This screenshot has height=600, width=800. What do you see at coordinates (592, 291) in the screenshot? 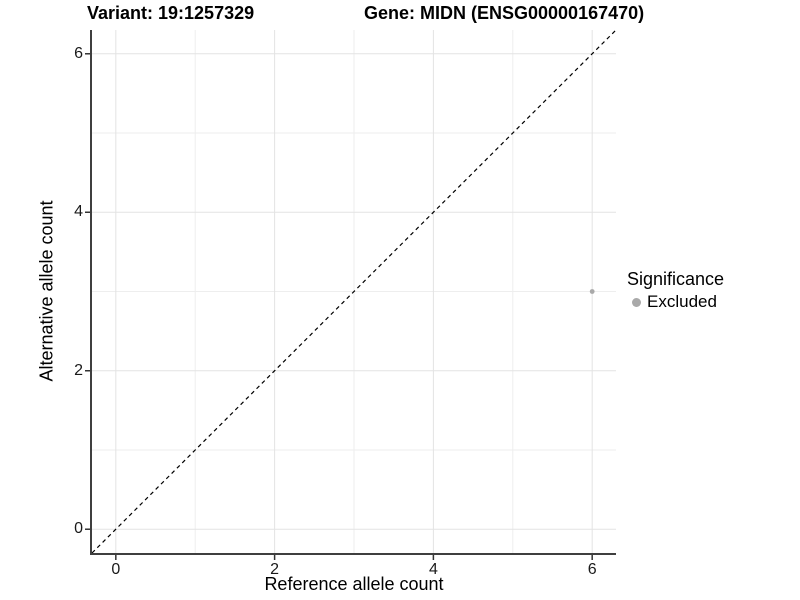
I see `data-point` at bounding box center [592, 291].